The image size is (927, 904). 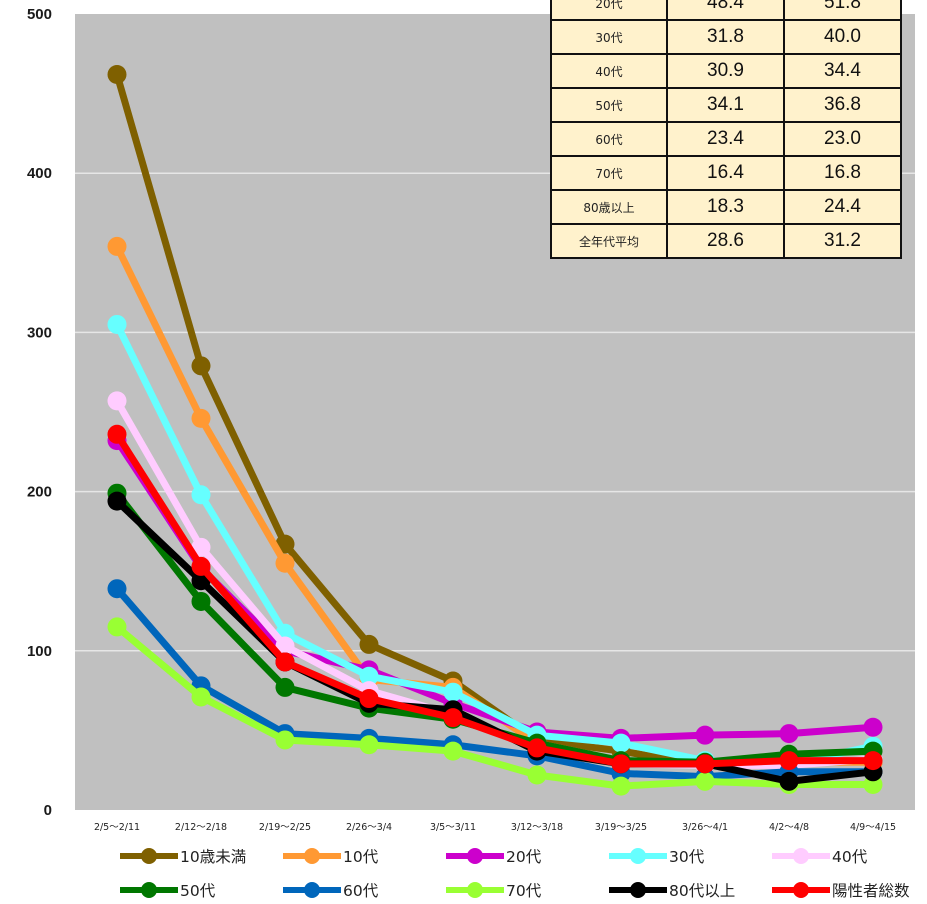 I want to click on table-row: 50代 34.1 36.8, so click(x=726, y=105).